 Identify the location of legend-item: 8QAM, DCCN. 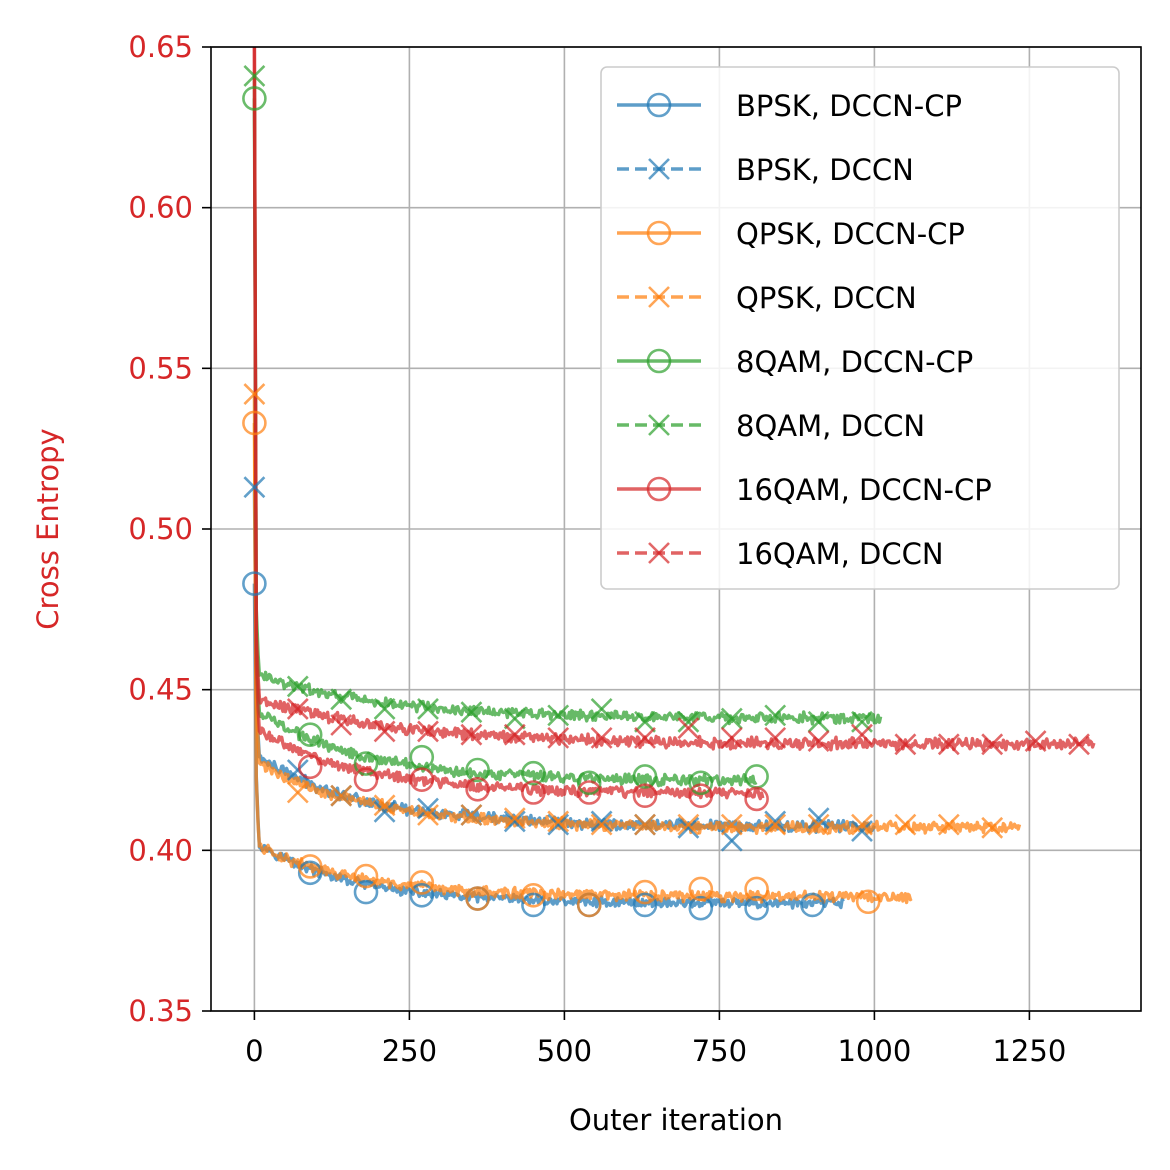
(771, 426).